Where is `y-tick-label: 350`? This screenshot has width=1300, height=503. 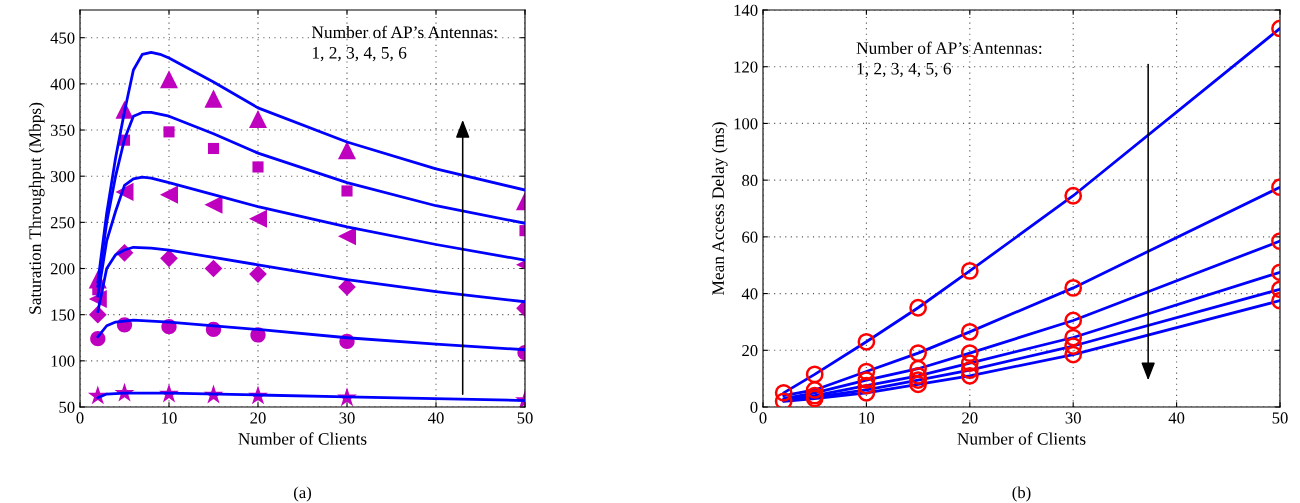 y-tick-label: 350 is located at coordinates (62, 130).